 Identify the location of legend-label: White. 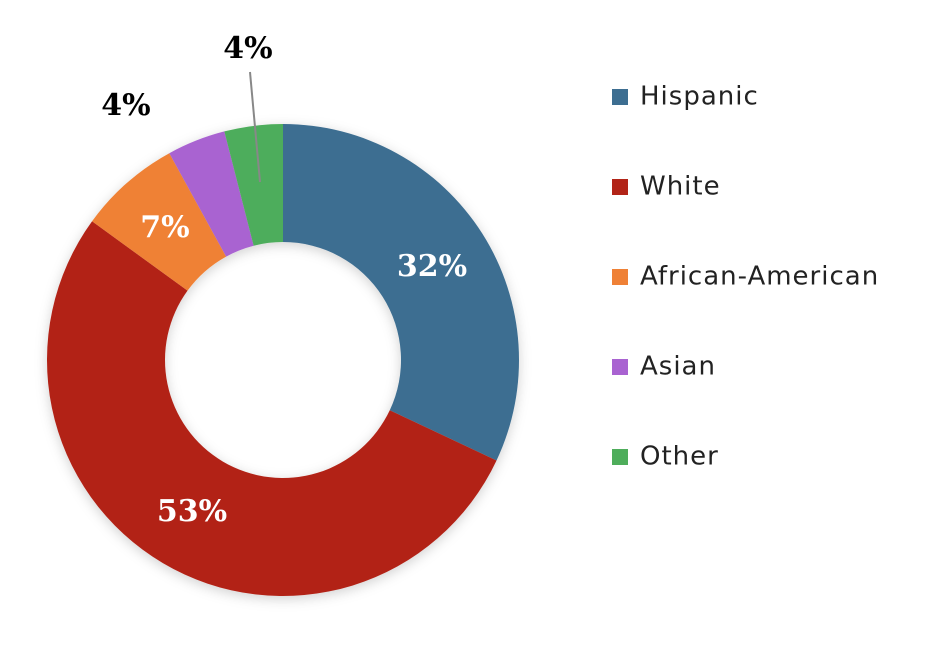
(680, 187).